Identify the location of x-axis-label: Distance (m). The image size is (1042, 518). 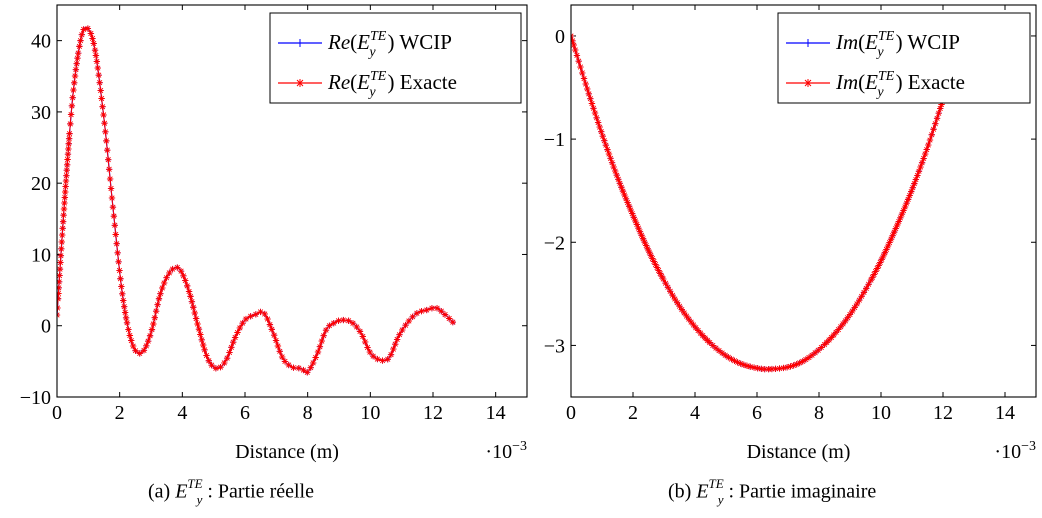
(287, 452).